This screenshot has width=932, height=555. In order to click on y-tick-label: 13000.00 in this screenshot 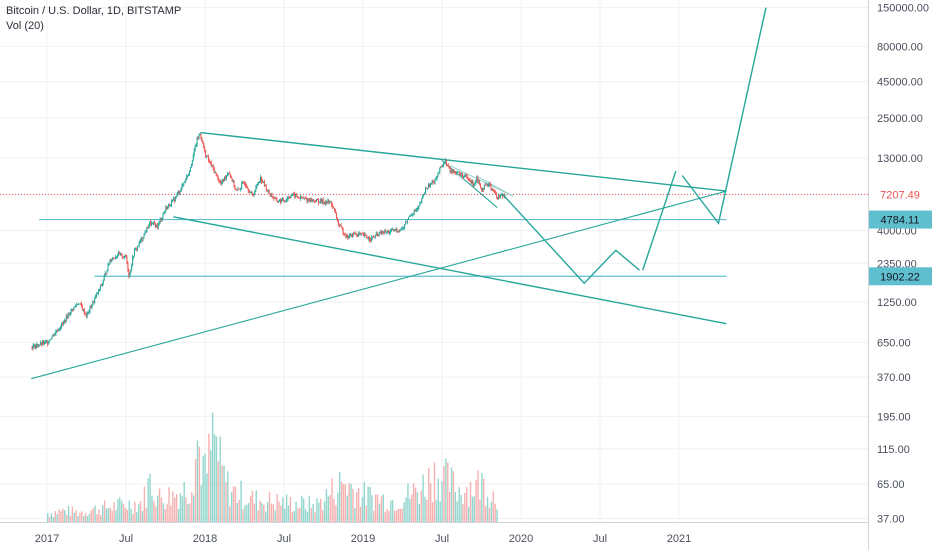, I will do `click(900, 159)`.